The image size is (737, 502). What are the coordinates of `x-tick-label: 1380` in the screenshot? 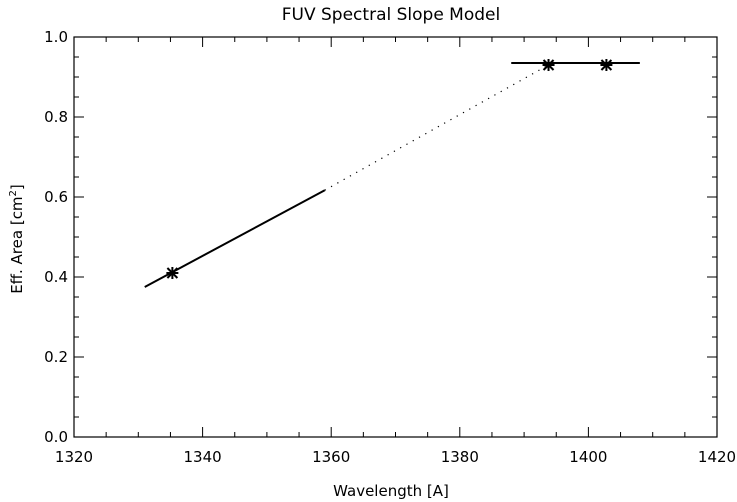 It's located at (460, 457).